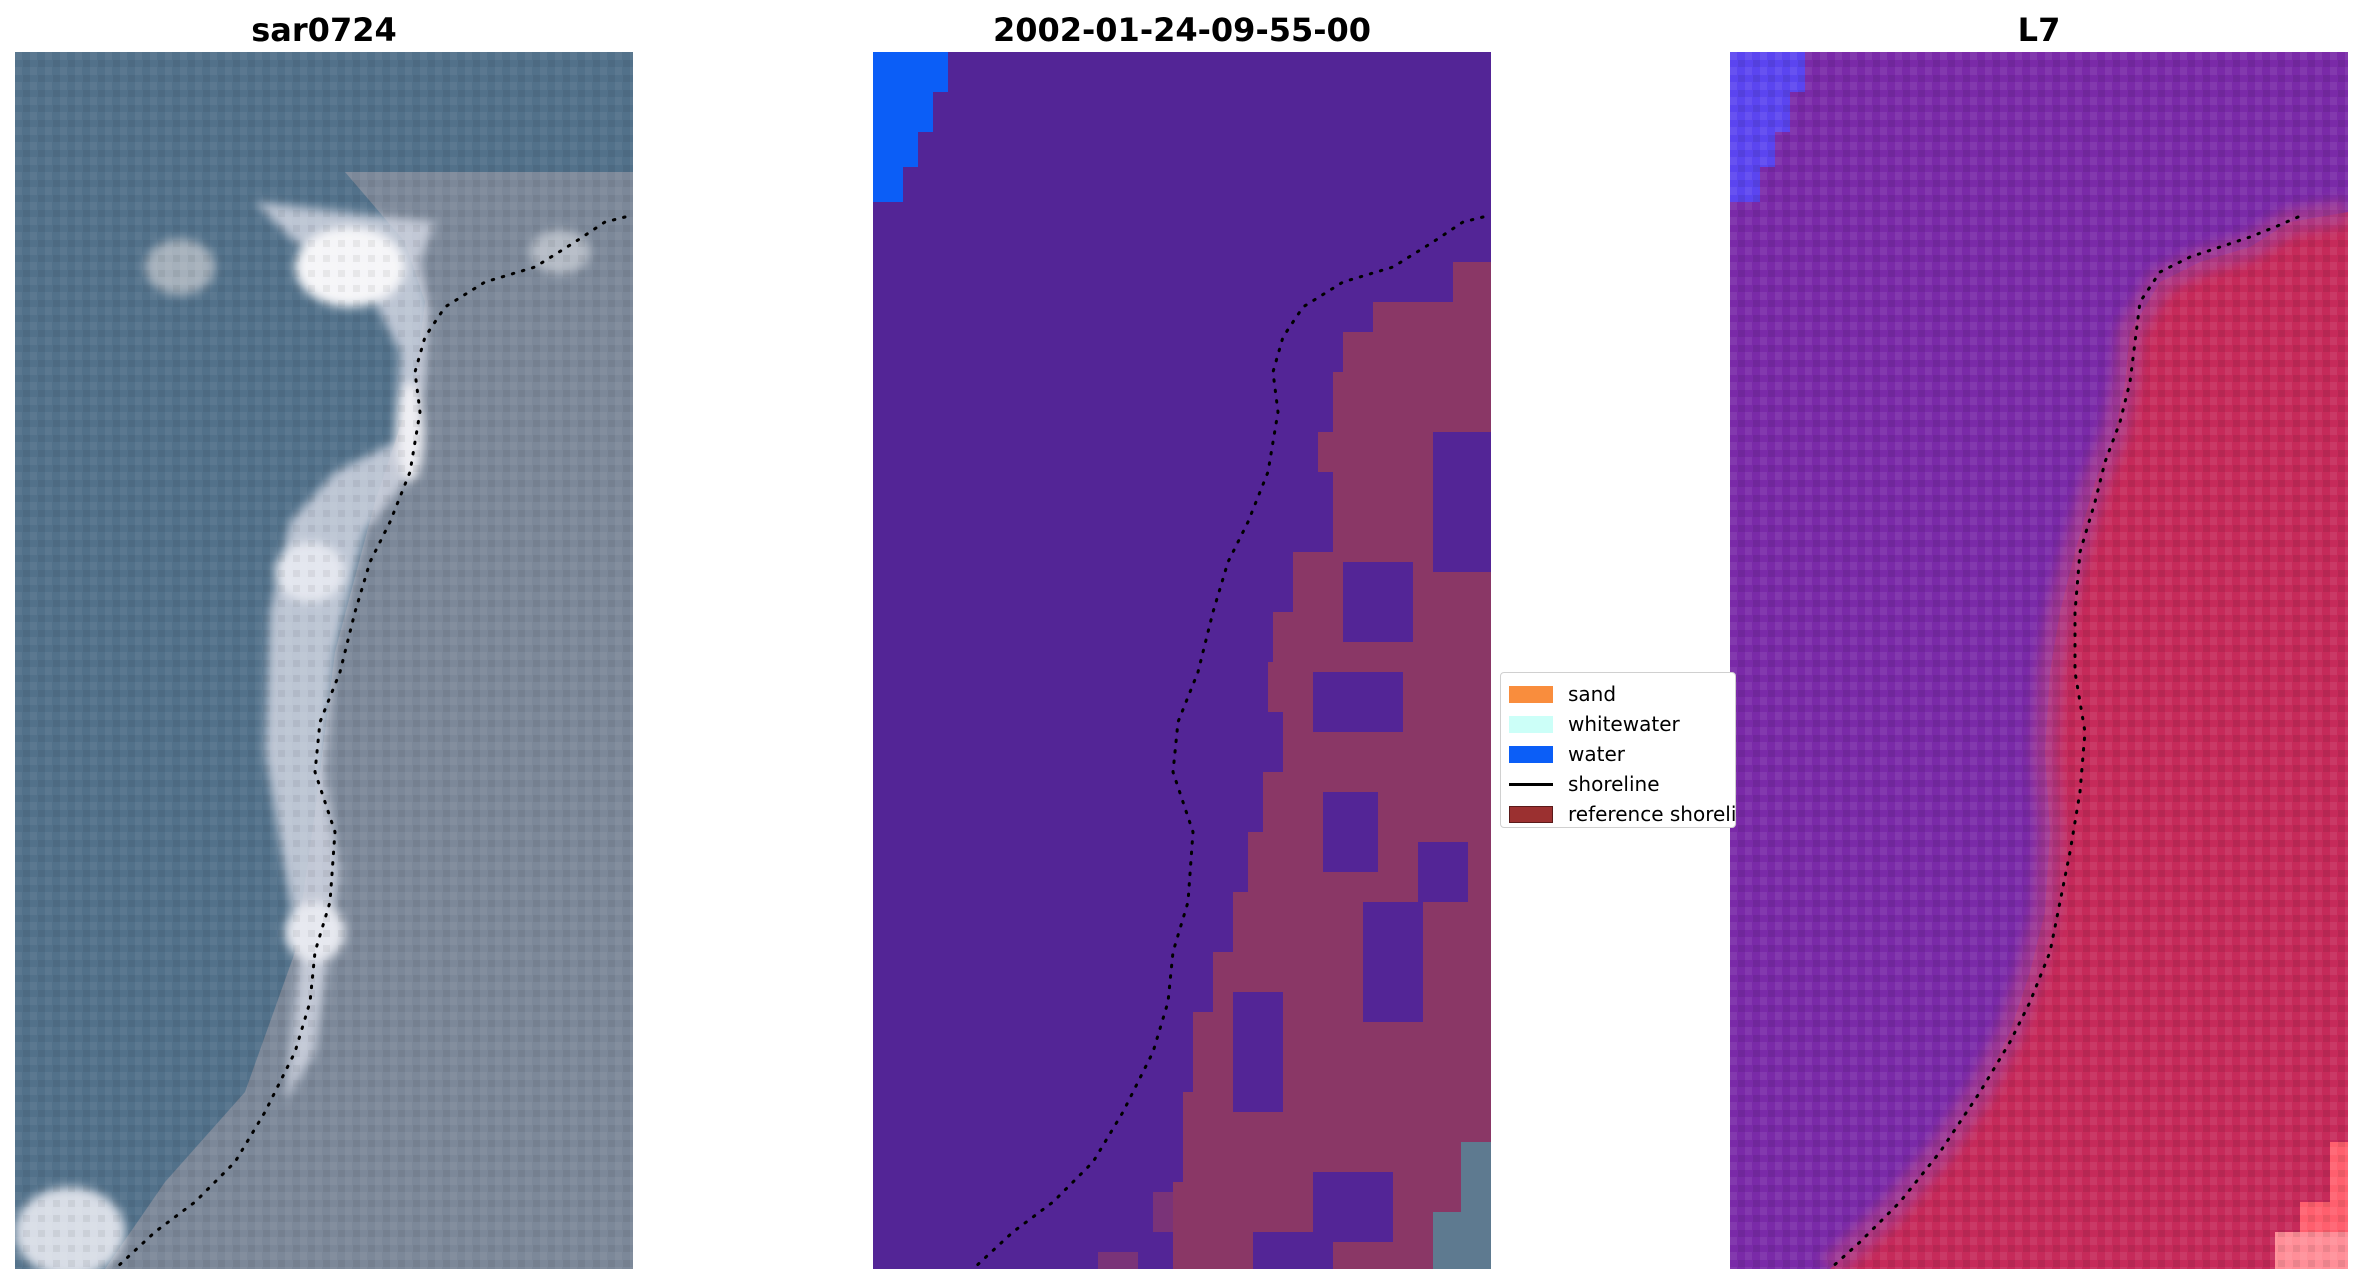  I want to click on legend-item-whitewater: whitewater, so click(1618, 724).